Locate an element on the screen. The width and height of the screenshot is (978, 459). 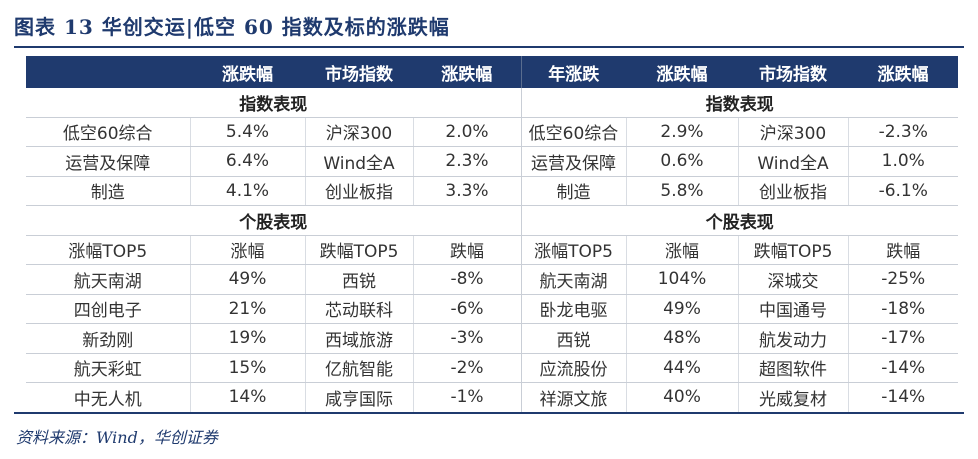
table-cell: 深城交 is located at coordinates (792, 279).